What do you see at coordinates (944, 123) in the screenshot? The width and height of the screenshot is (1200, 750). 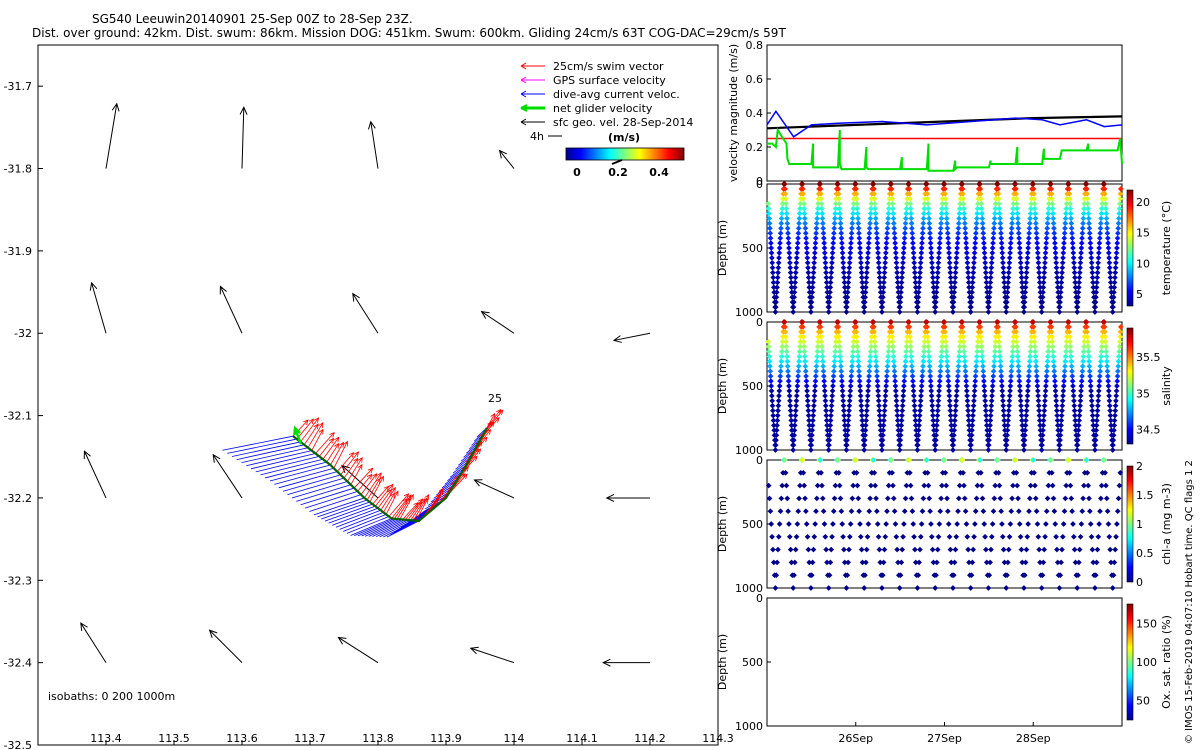 I see `dive-avg-current-line` at bounding box center [944, 123].